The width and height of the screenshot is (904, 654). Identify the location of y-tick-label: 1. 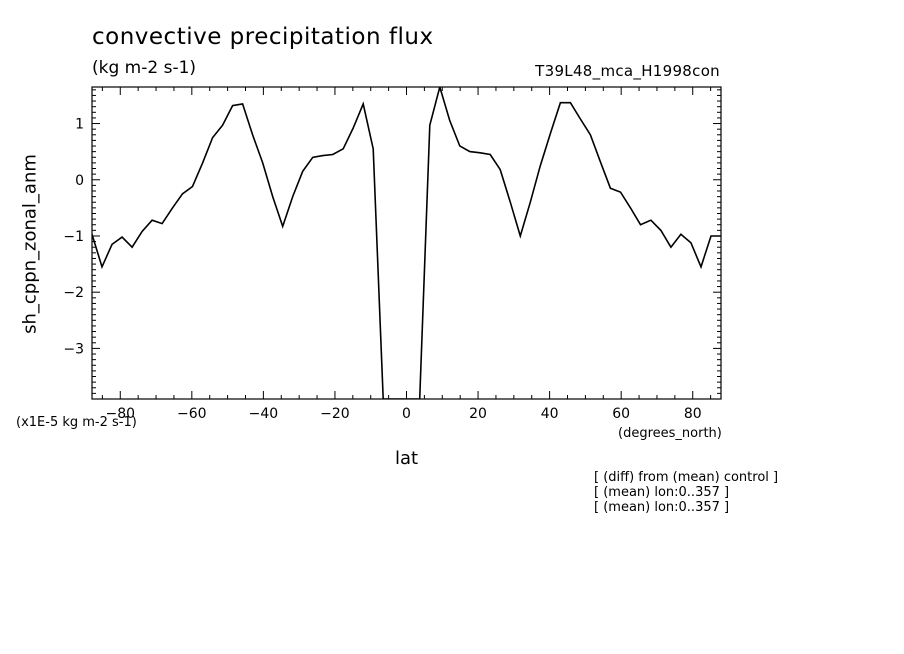
(79, 125).